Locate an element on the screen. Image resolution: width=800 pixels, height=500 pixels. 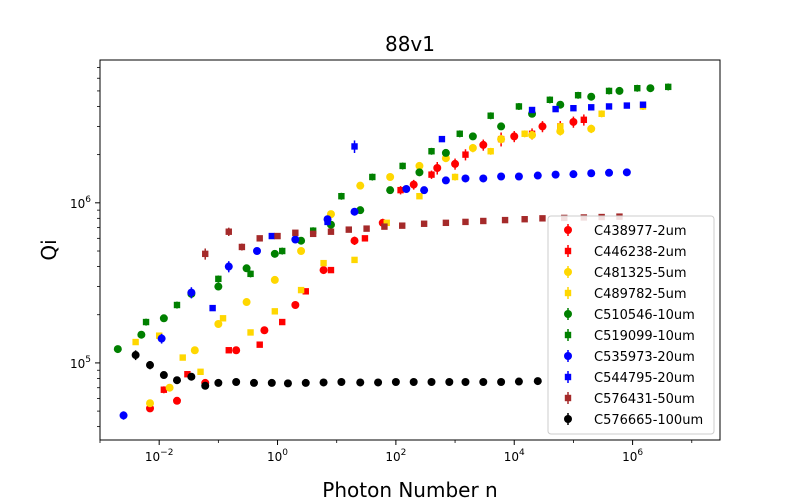
legend-item: C438977-2um is located at coordinates (625, 231).